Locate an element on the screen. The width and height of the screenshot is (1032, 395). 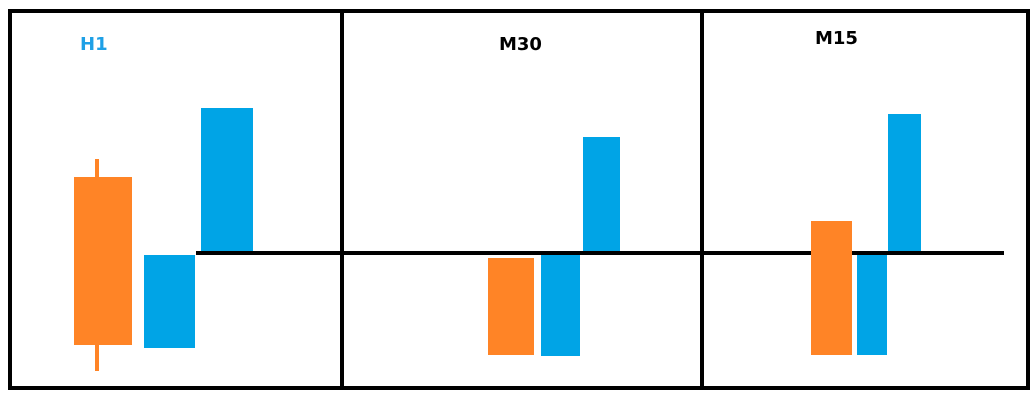
panel-label-m15: M15 is located at coordinates (836, 38).